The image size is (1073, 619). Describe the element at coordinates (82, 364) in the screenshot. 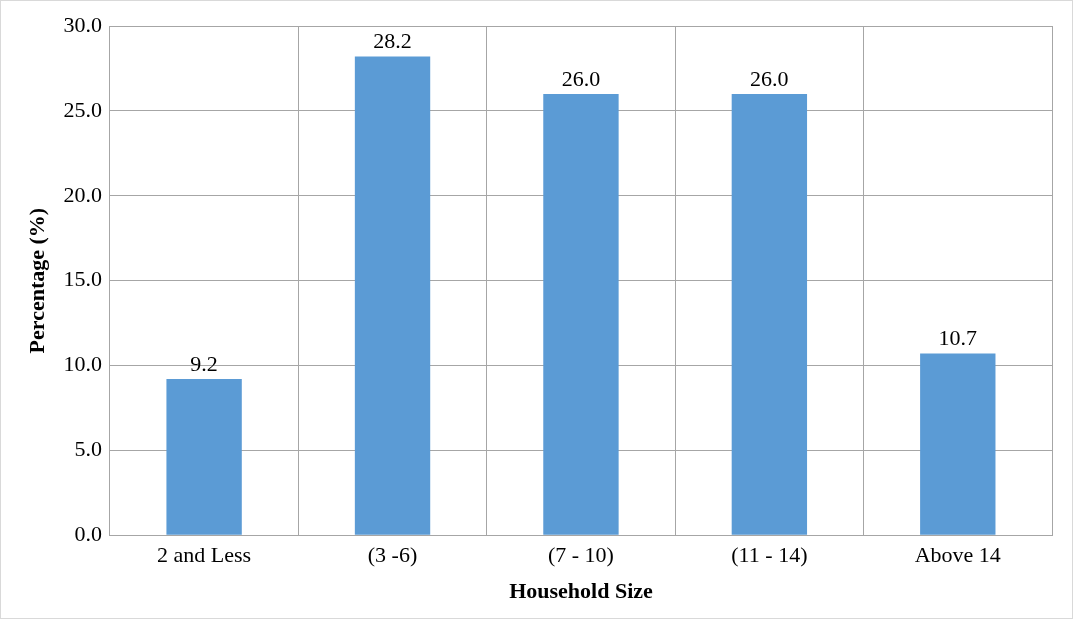

I see `y-tick-label: 10.0` at that location.